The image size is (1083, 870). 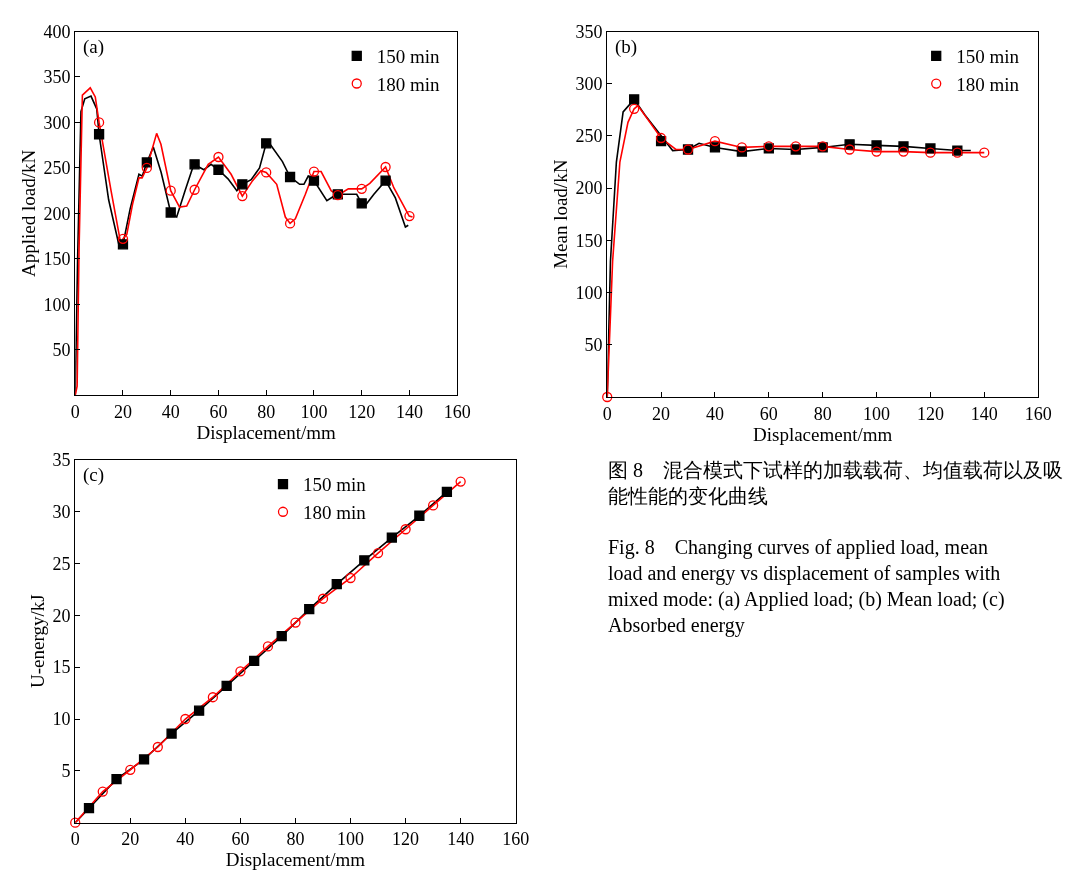 What do you see at coordinates (61, 511) in the screenshot?
I see `y-tick-label: 30` at bounding box center [61, 511].